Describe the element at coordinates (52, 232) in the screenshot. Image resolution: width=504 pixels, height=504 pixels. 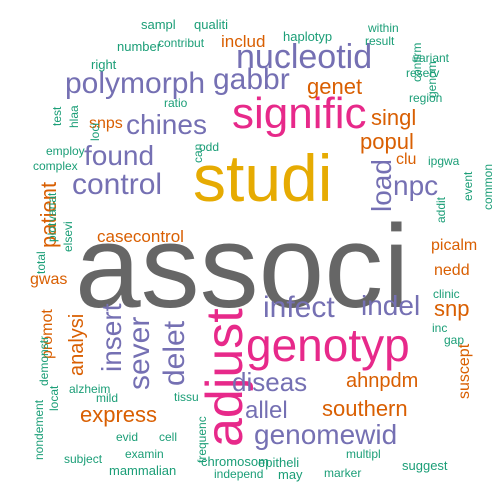
I see `word-plot: plot` at that location.